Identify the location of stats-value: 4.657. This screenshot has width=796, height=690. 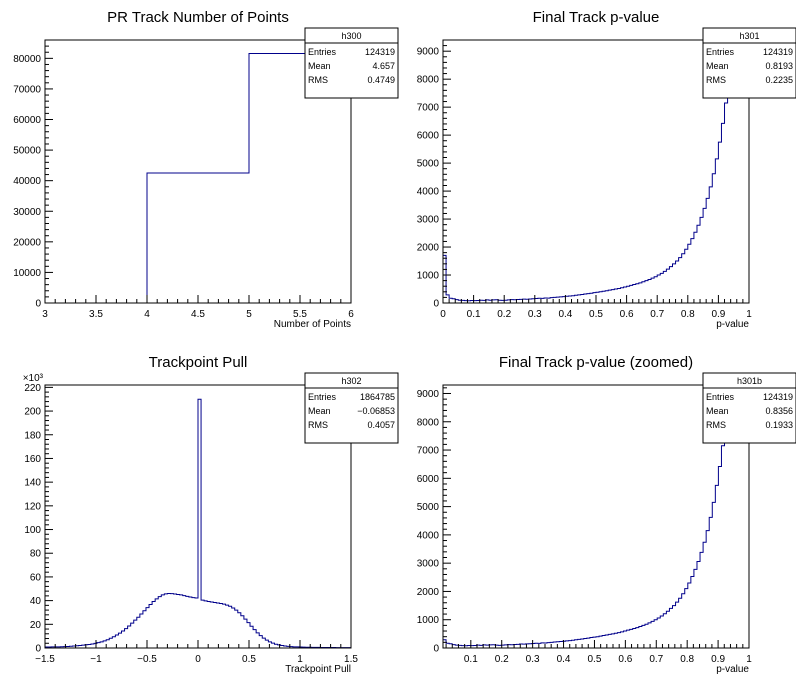
(383, 66).